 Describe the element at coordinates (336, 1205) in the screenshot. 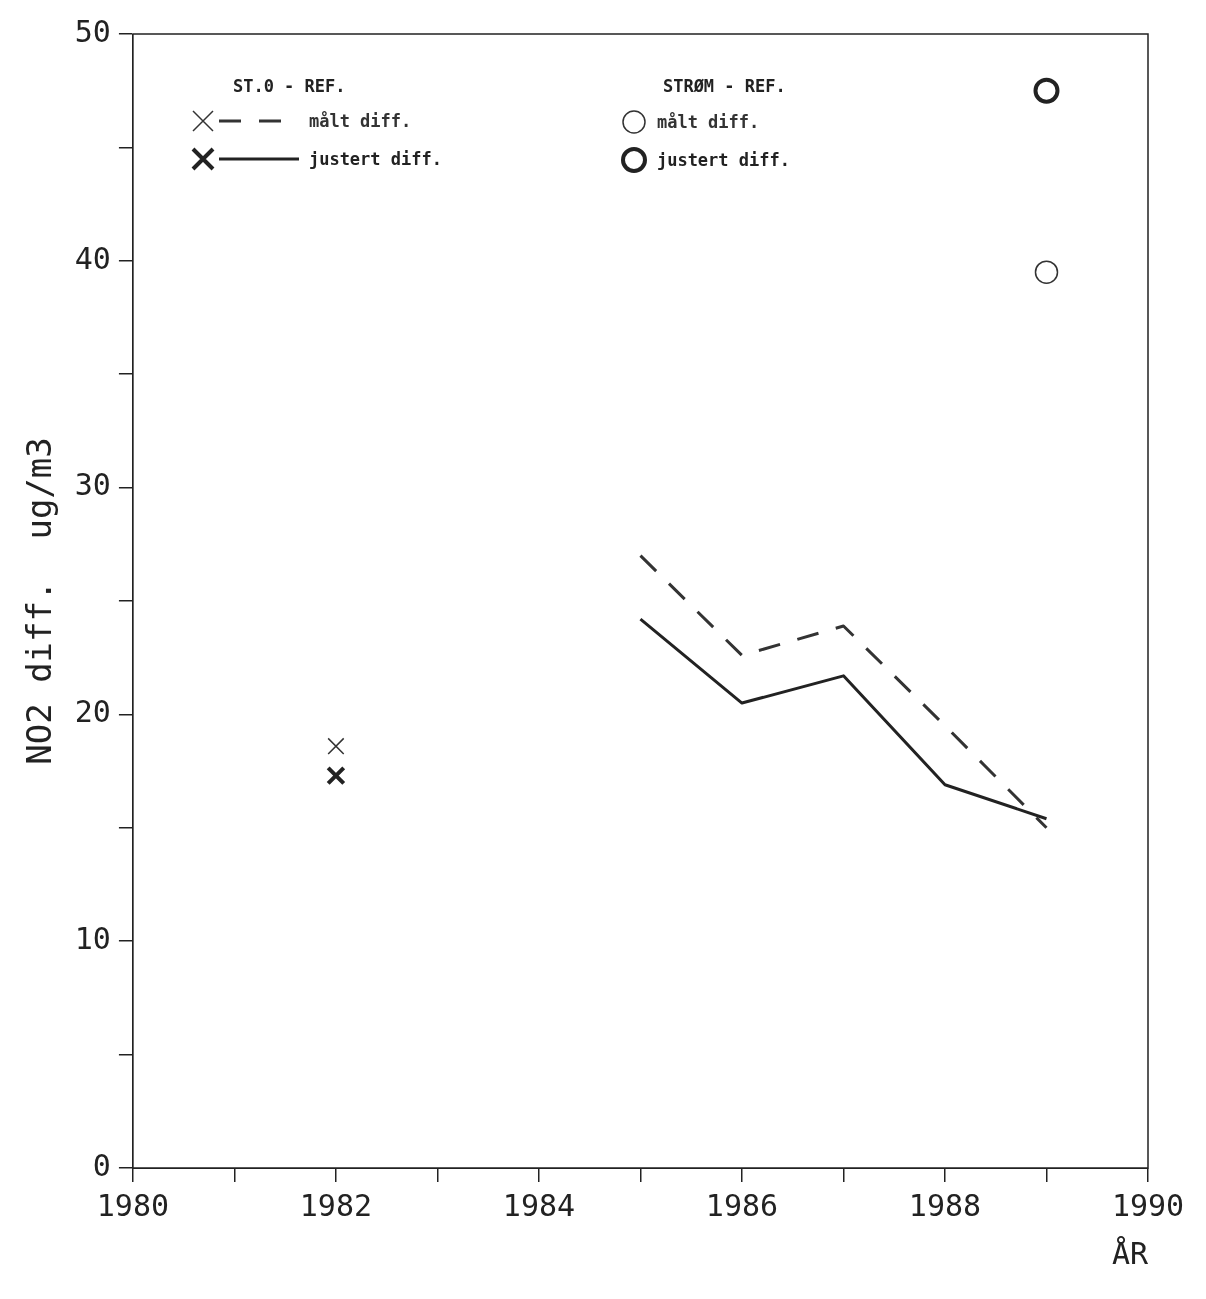

I see `x-tick-label: 1982` at that location.